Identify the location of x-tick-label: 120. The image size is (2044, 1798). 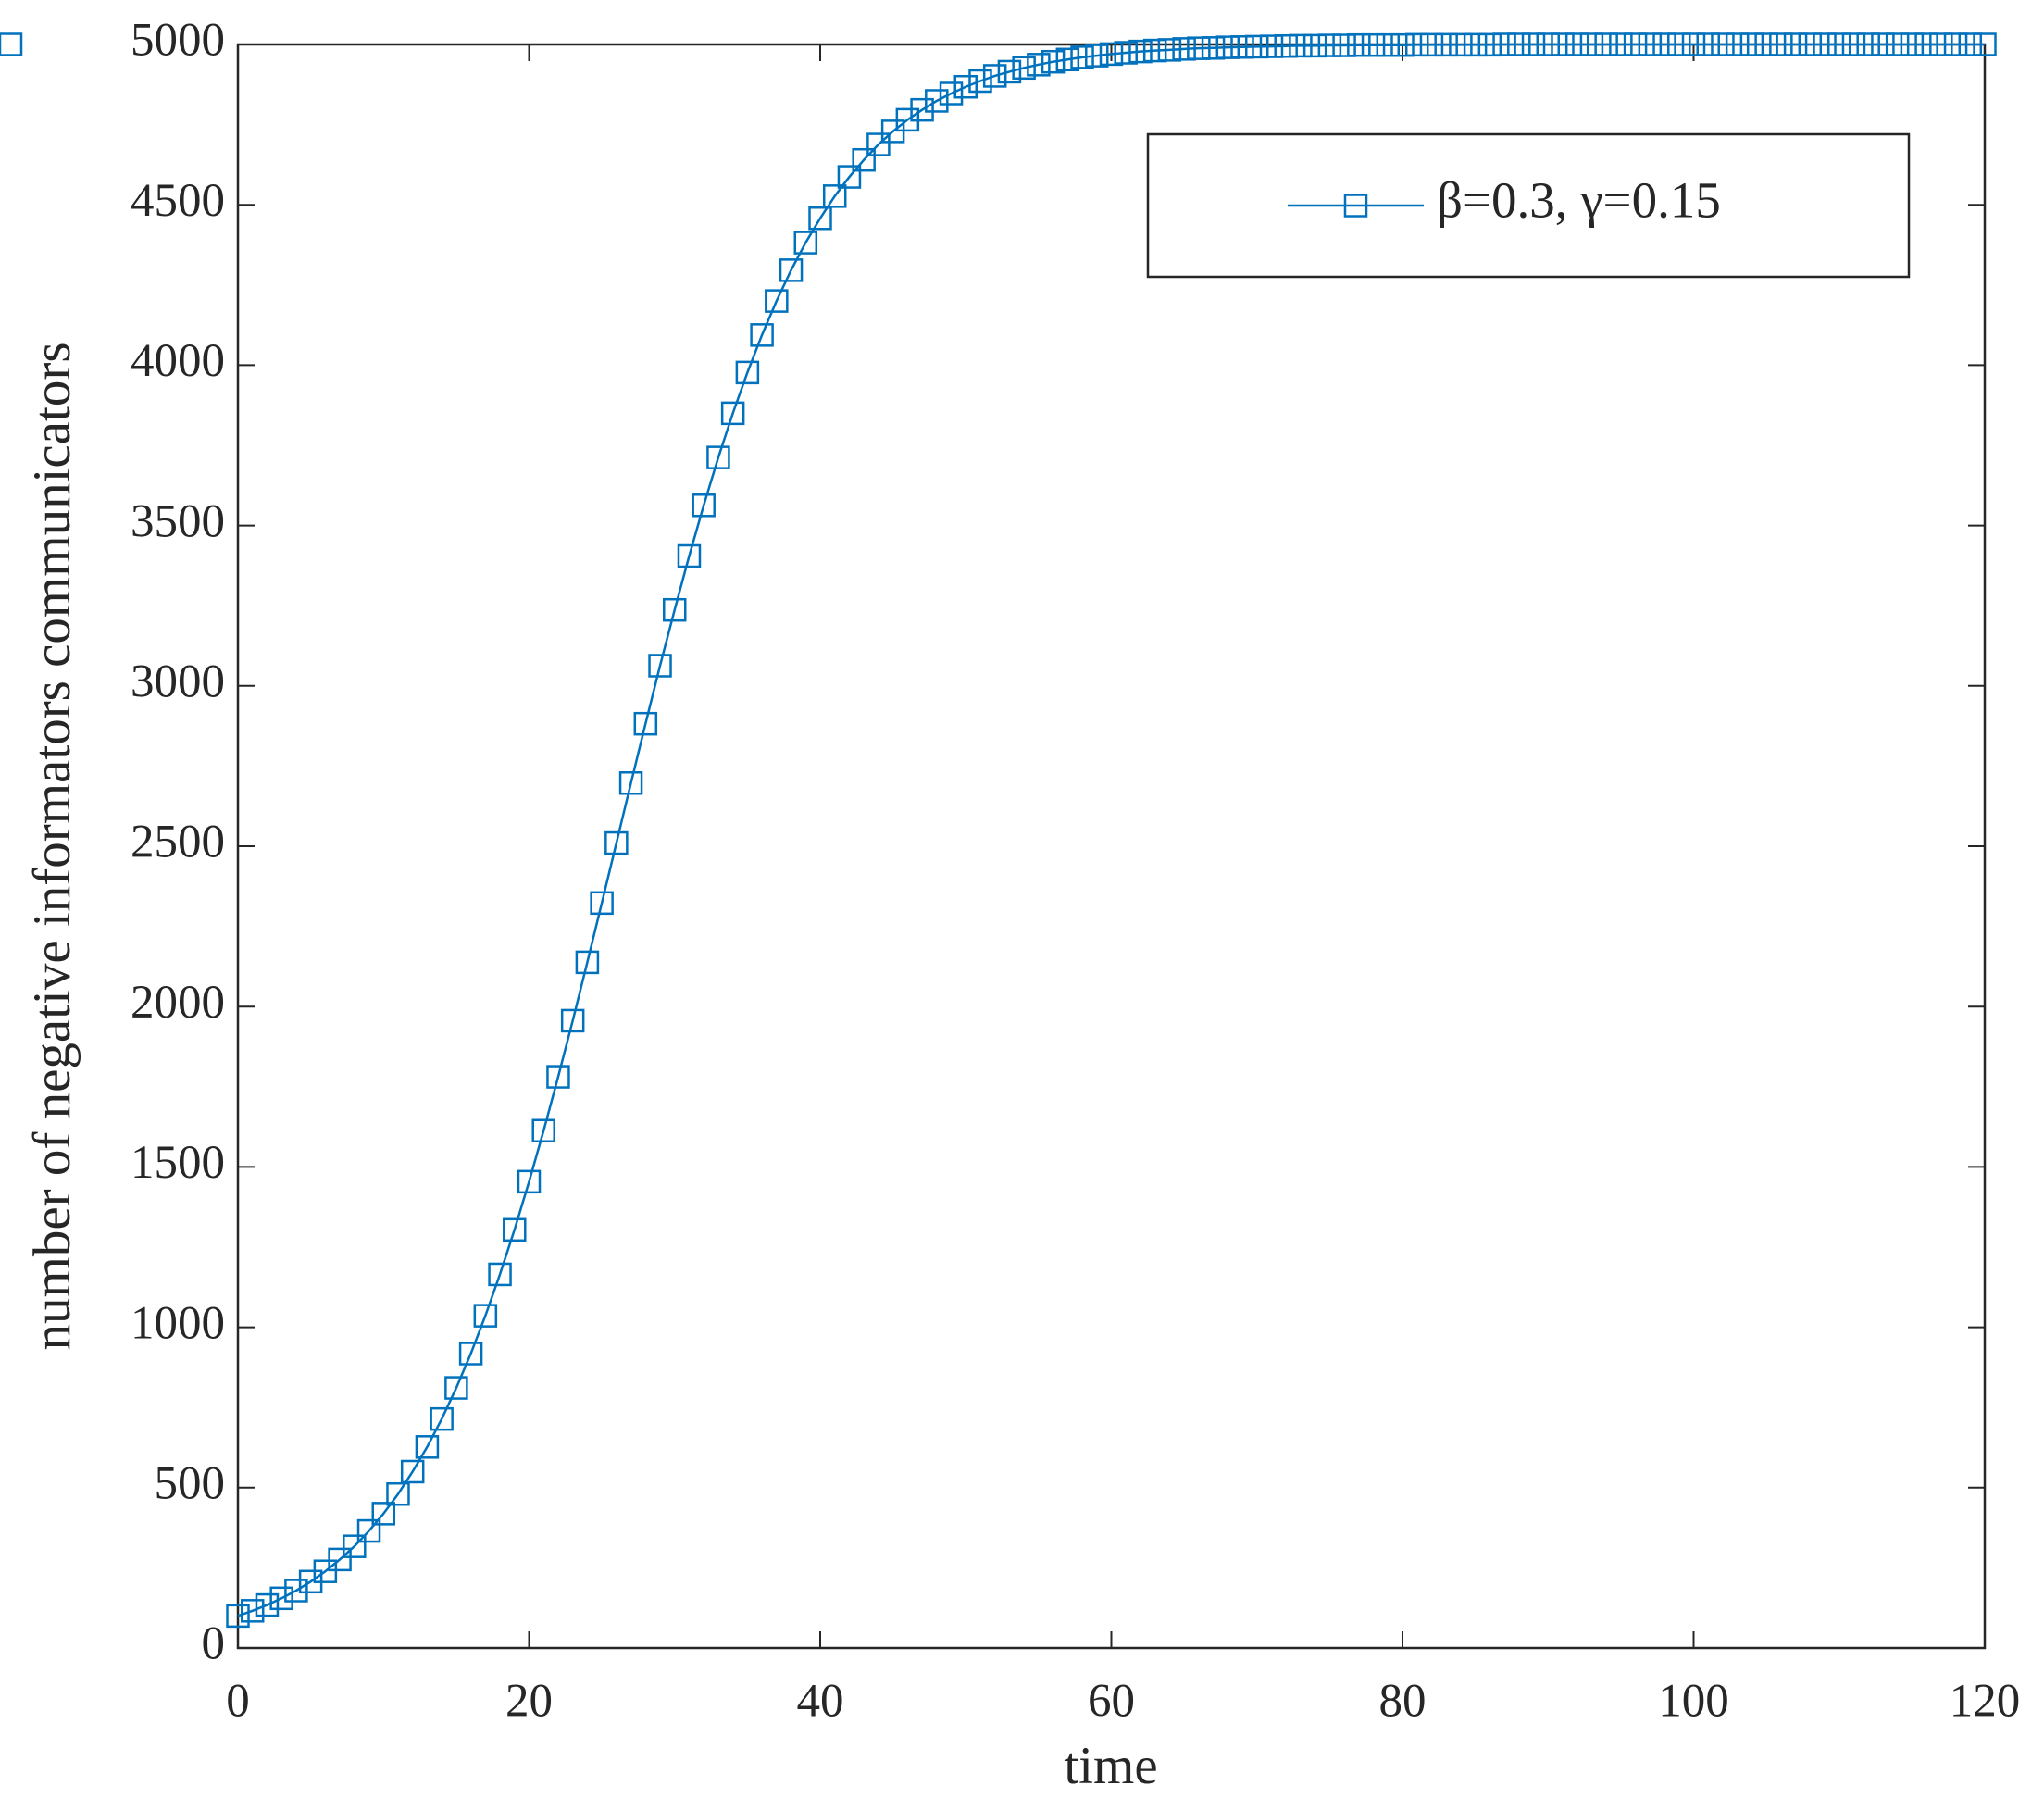
(1985, 1702).